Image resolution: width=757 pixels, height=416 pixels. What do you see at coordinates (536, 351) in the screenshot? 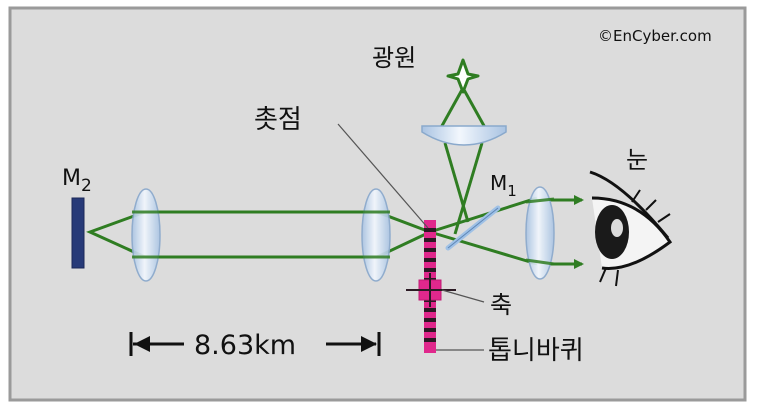
I see `toothed-wheel-label: 톱니바퀴` at bounding box center [536, 351].